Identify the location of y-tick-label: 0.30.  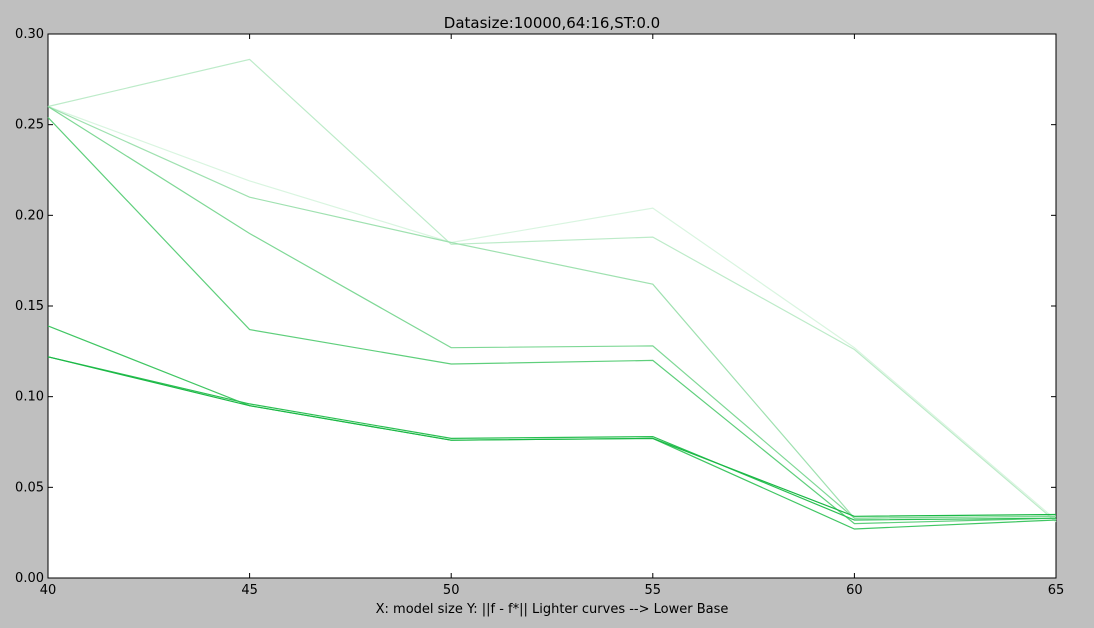
(29, 34).